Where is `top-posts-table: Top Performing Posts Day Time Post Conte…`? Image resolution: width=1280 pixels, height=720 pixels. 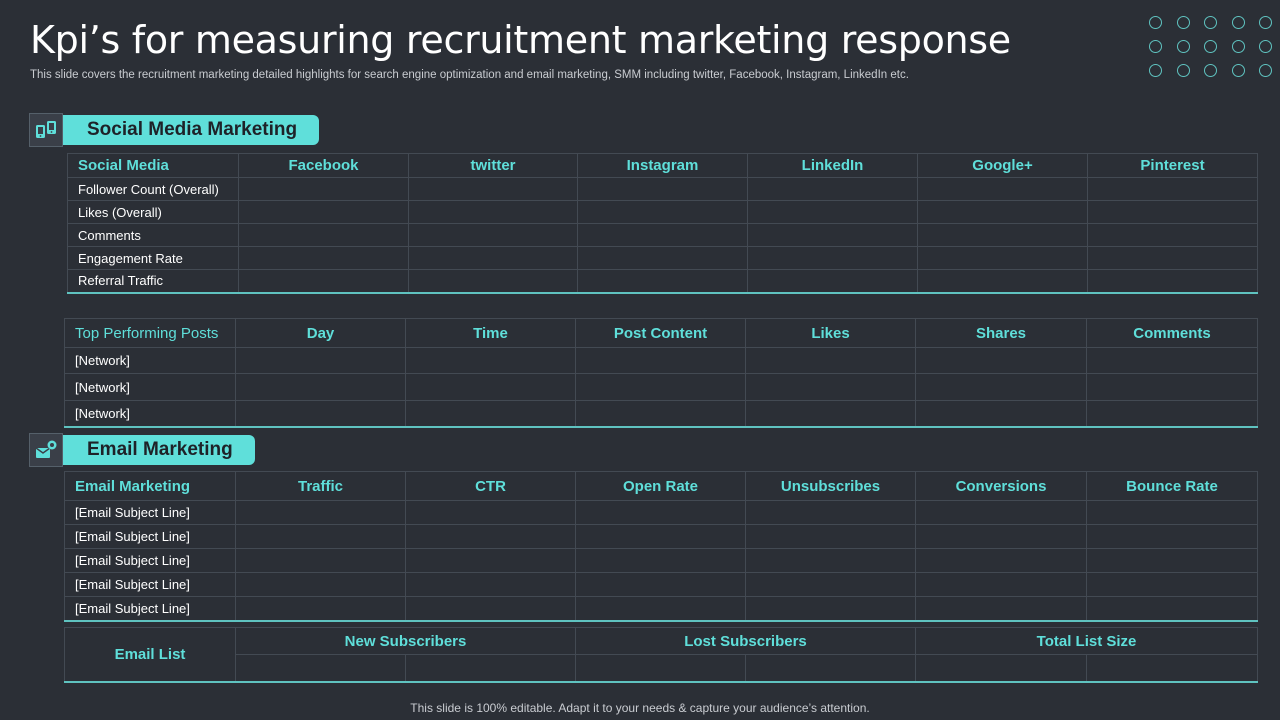
top-posts-table: Top Performing Posts Day Time Post Conte… is located at coordinates (661, 373).